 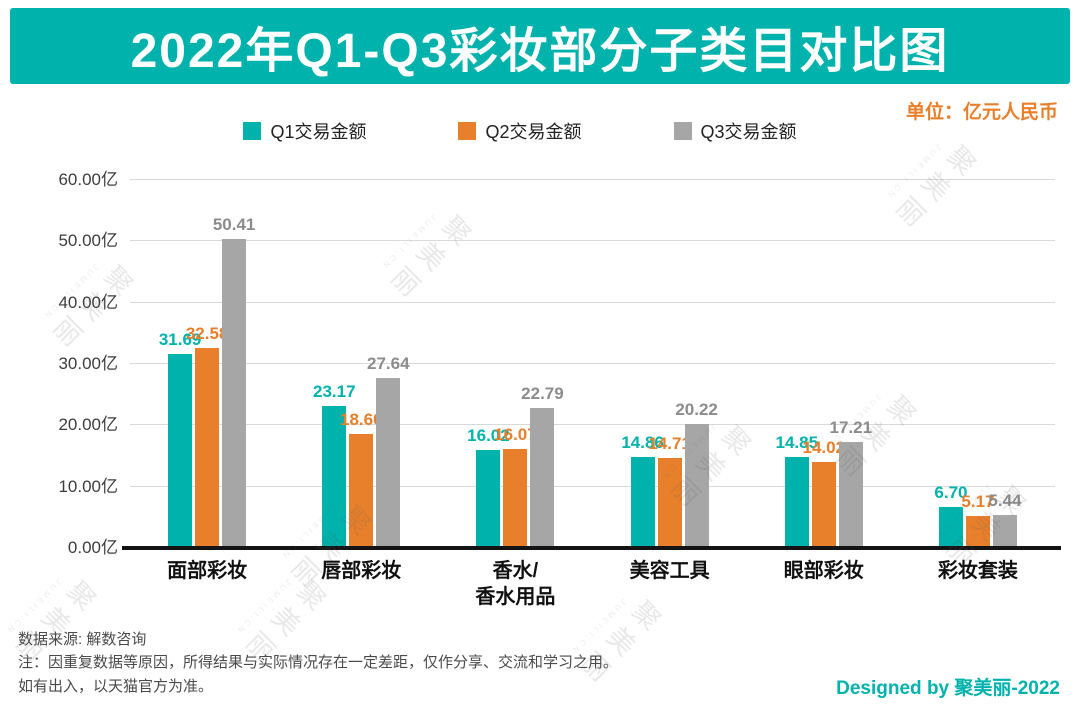 What do you see at coordinates (642, 442) in the screenshot?
I see `bar-value-label: 14.86` at bounding box center [642, 442].